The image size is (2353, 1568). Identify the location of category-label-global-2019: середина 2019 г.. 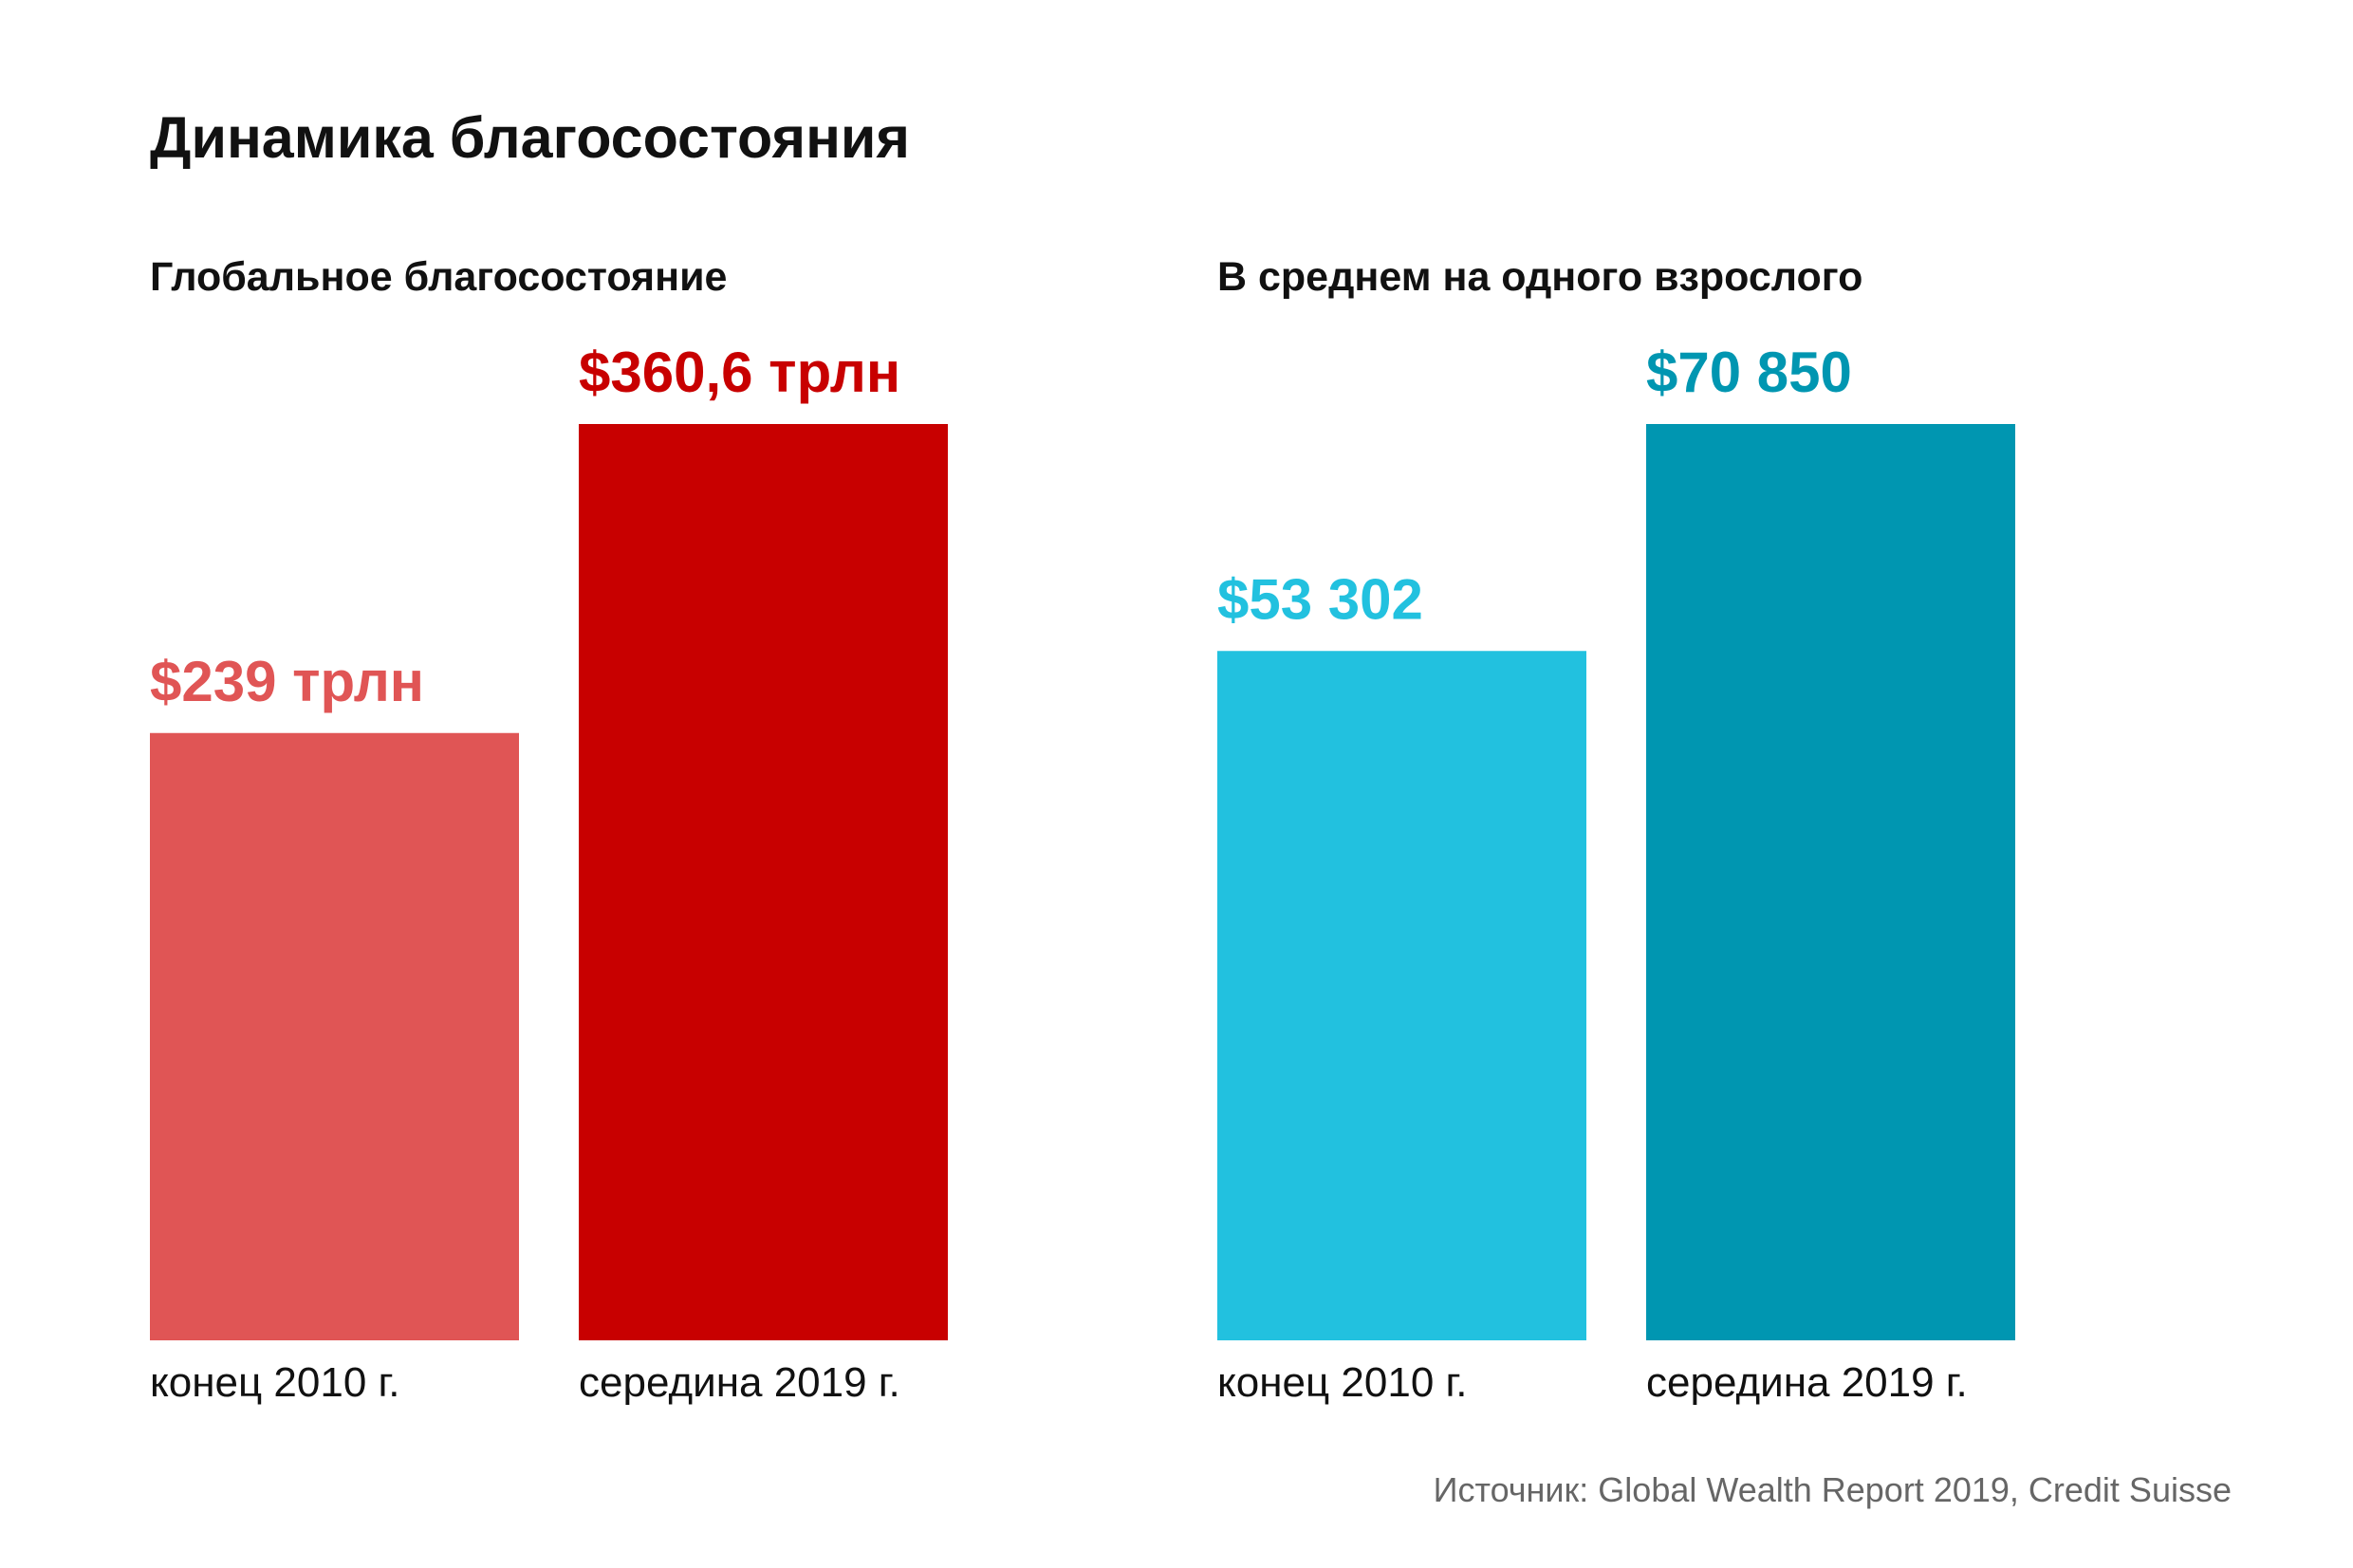
(739, 1383).